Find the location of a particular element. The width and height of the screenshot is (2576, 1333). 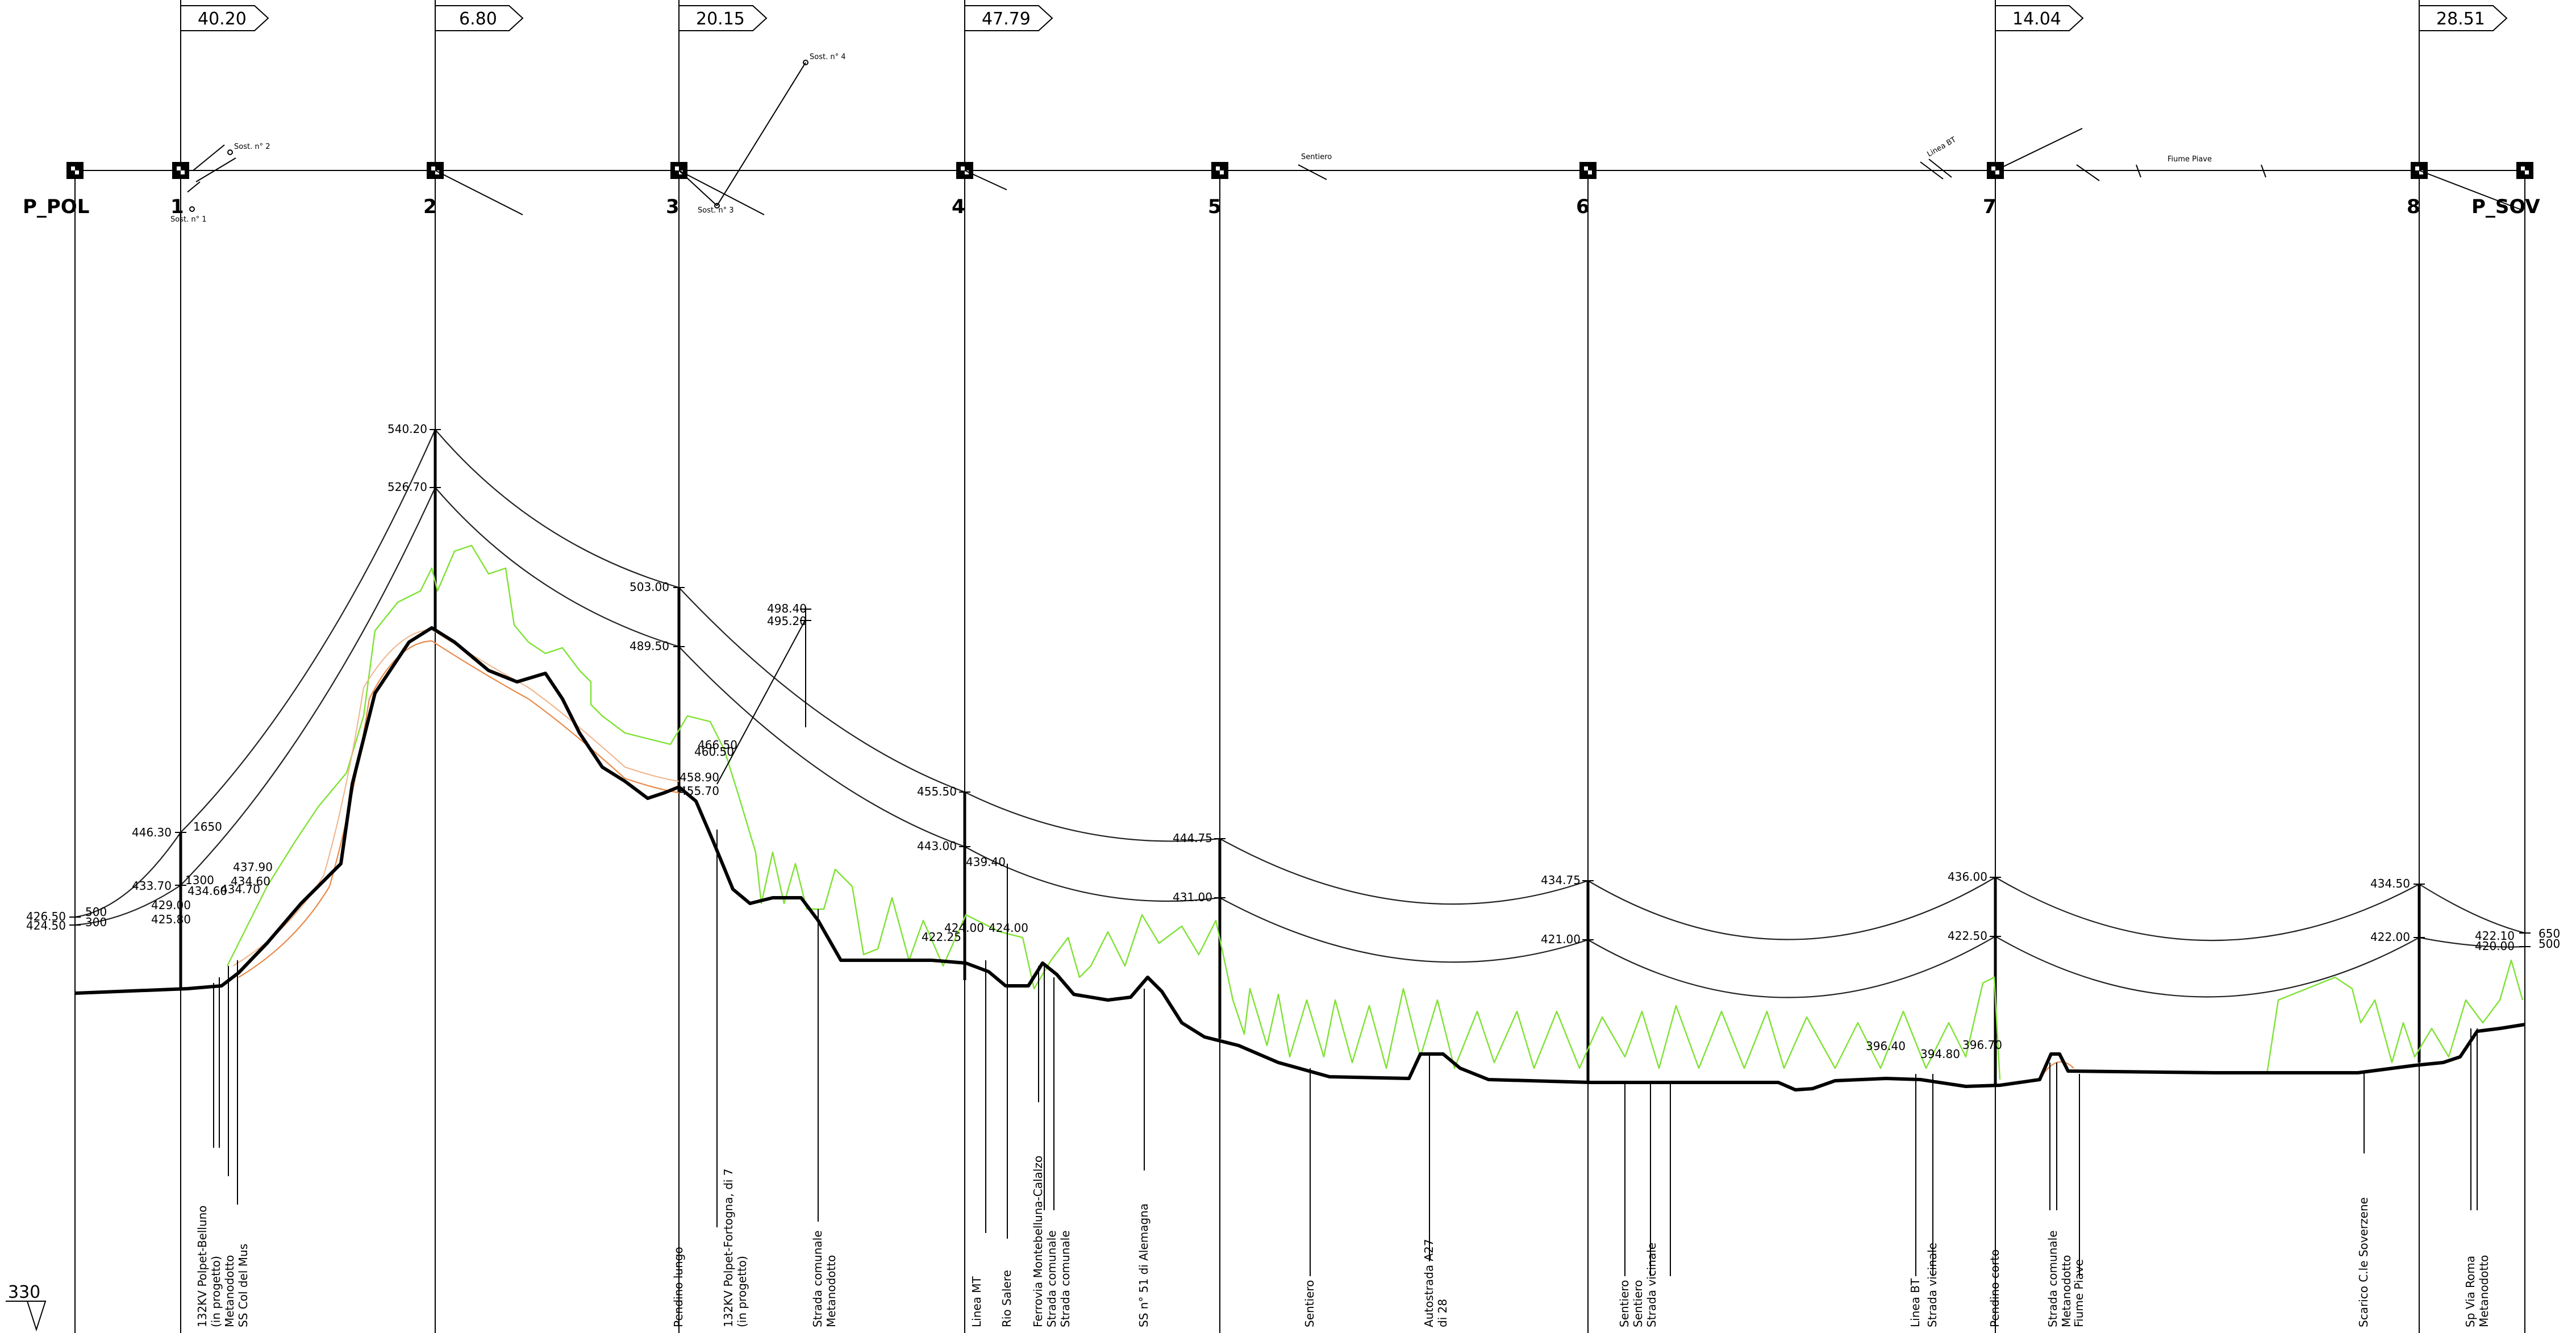

elevation-label: 526.70 is located at coordinates (407, 487).